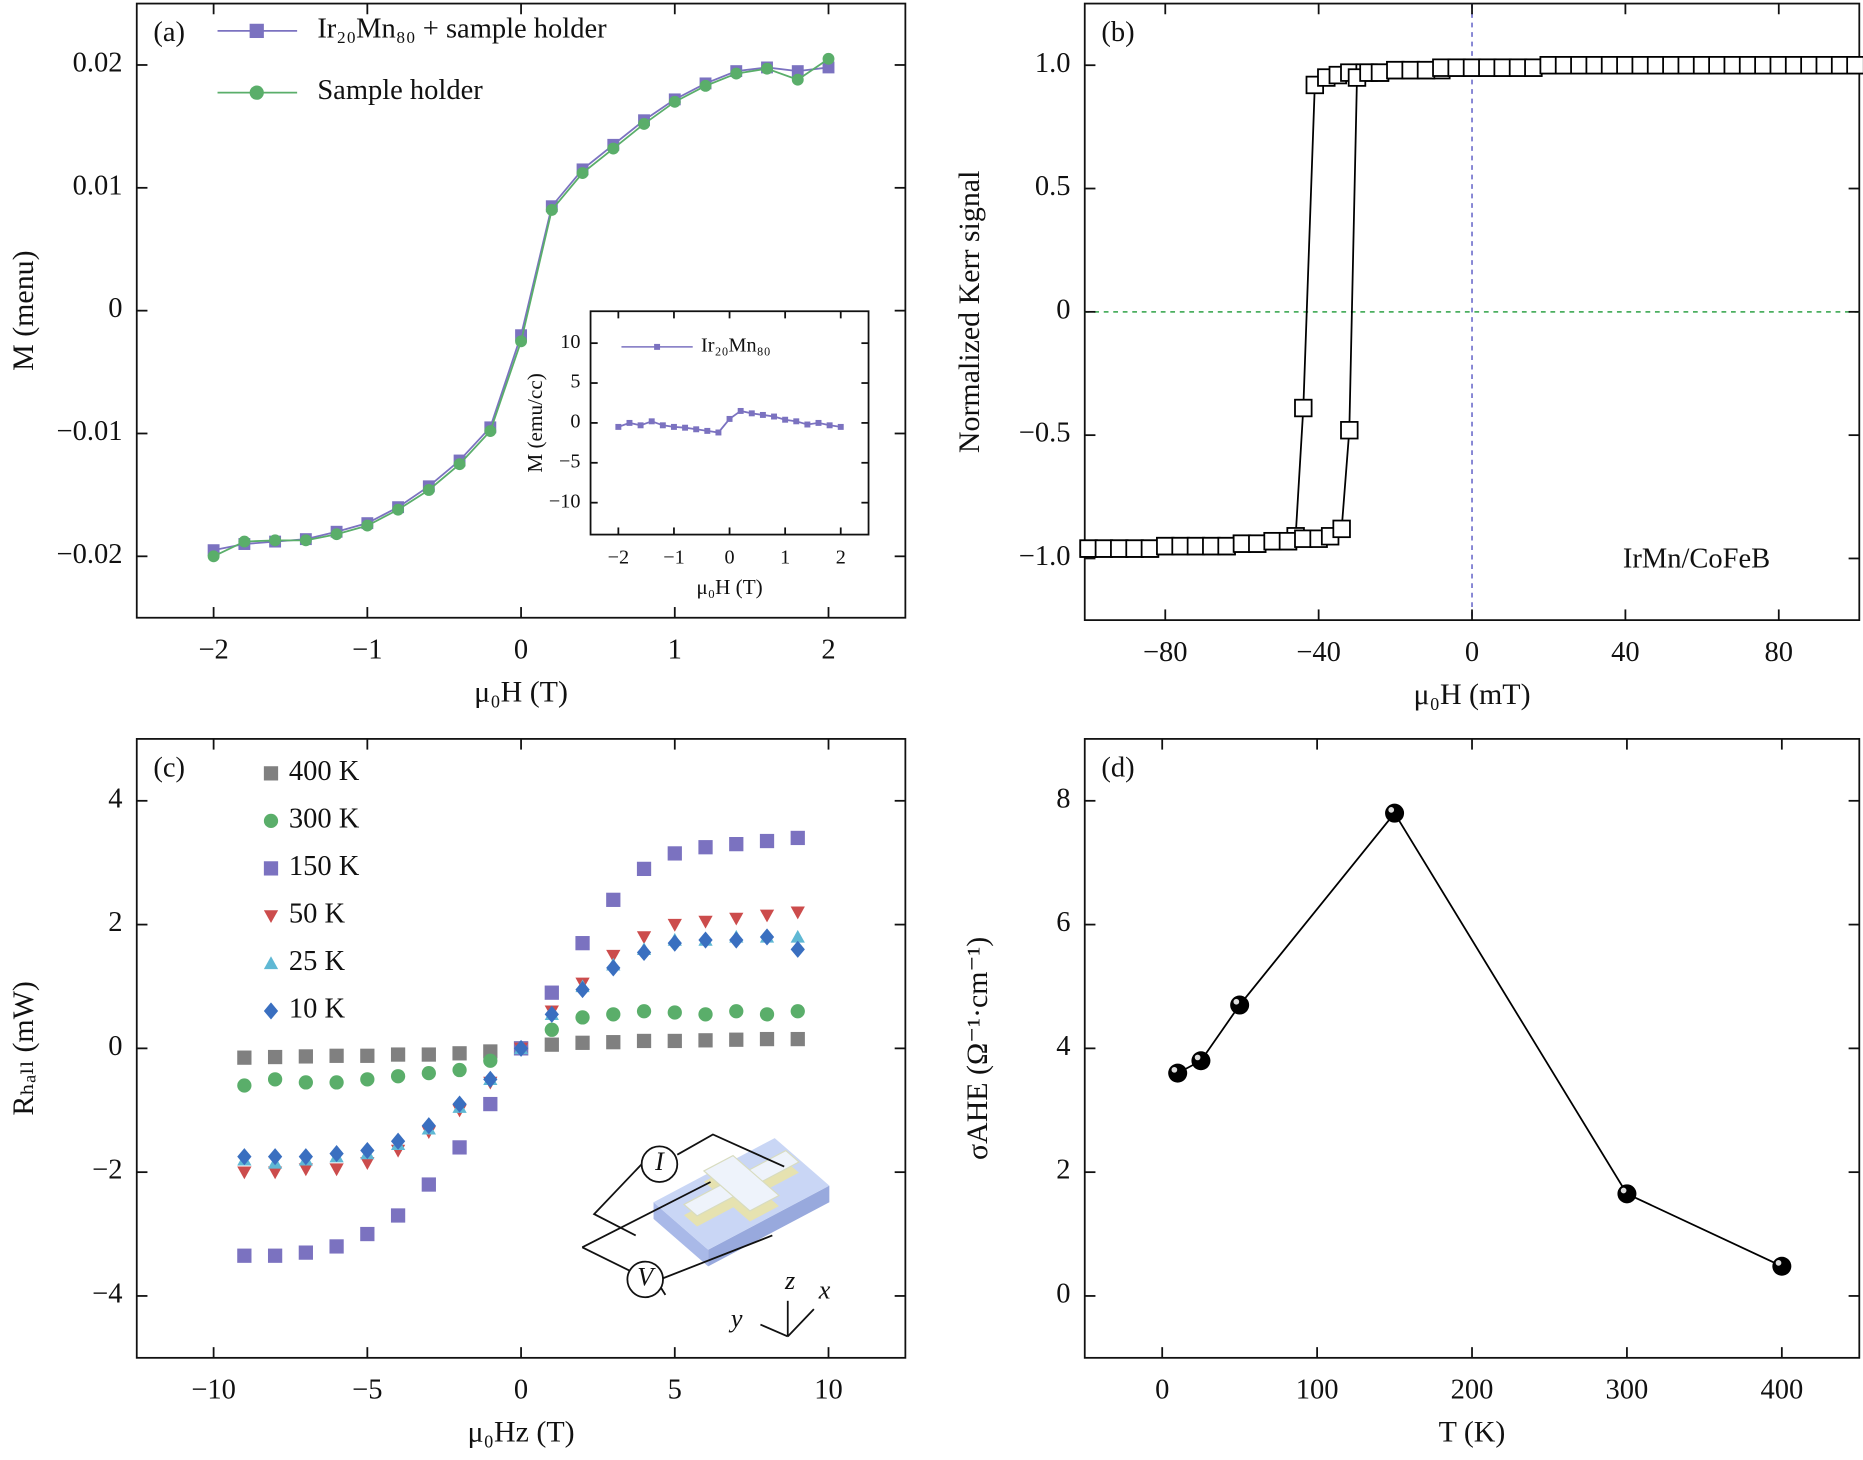 The image size is (1863, 1460). I want to click on x-tick-label: −1, so click(673, 557).